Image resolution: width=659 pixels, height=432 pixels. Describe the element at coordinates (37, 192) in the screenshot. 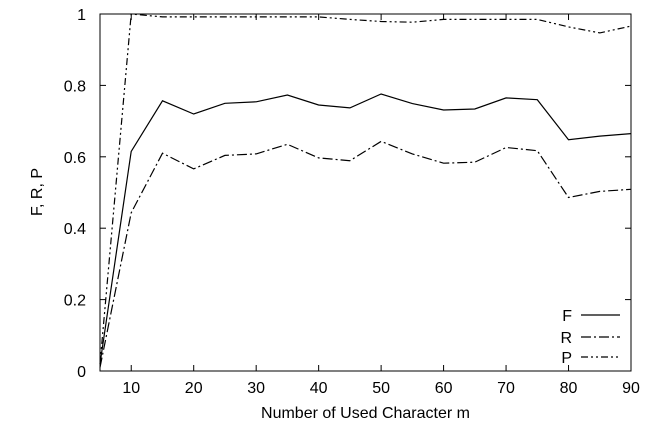

I see `y-axis-label: F, R, P` at that location.